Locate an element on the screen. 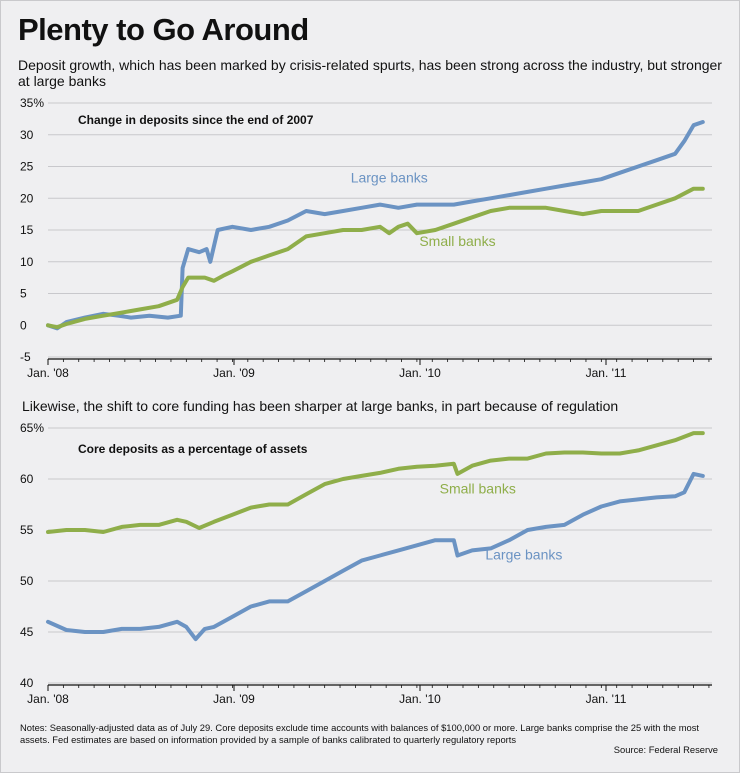 The height and width of the screenshot is (773, 740). deposits-series-label-small: Small banks is located at coordinates (457, 241).